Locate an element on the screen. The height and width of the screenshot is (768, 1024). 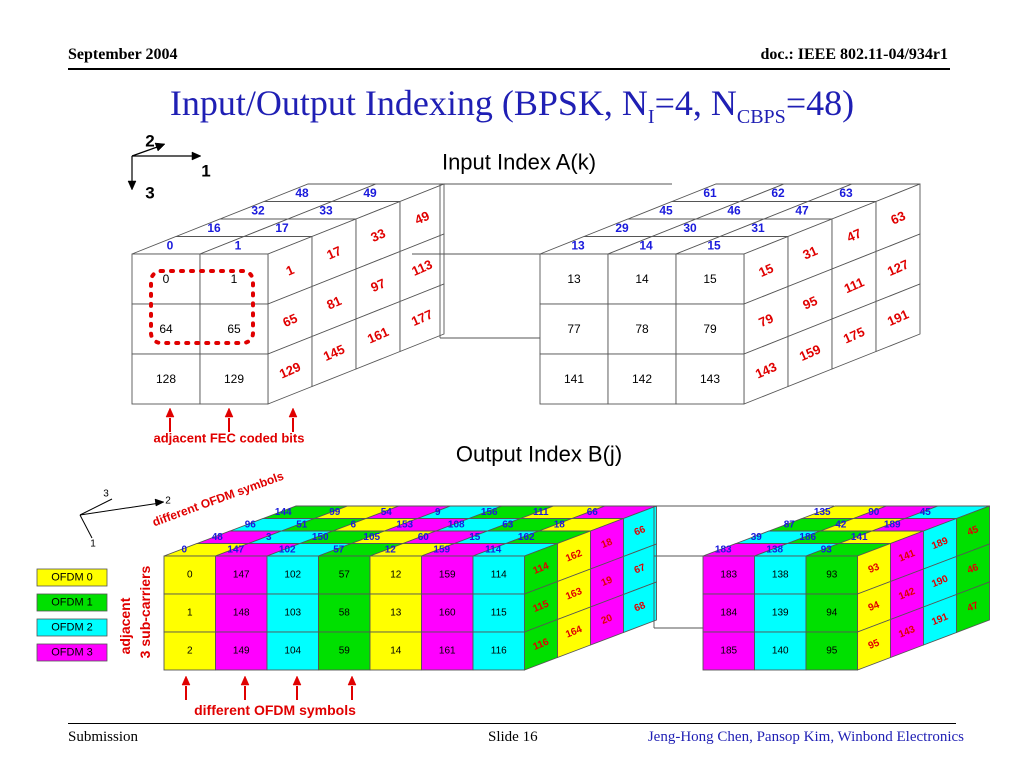
front-label: 0 is located at coordinates (166, 279).